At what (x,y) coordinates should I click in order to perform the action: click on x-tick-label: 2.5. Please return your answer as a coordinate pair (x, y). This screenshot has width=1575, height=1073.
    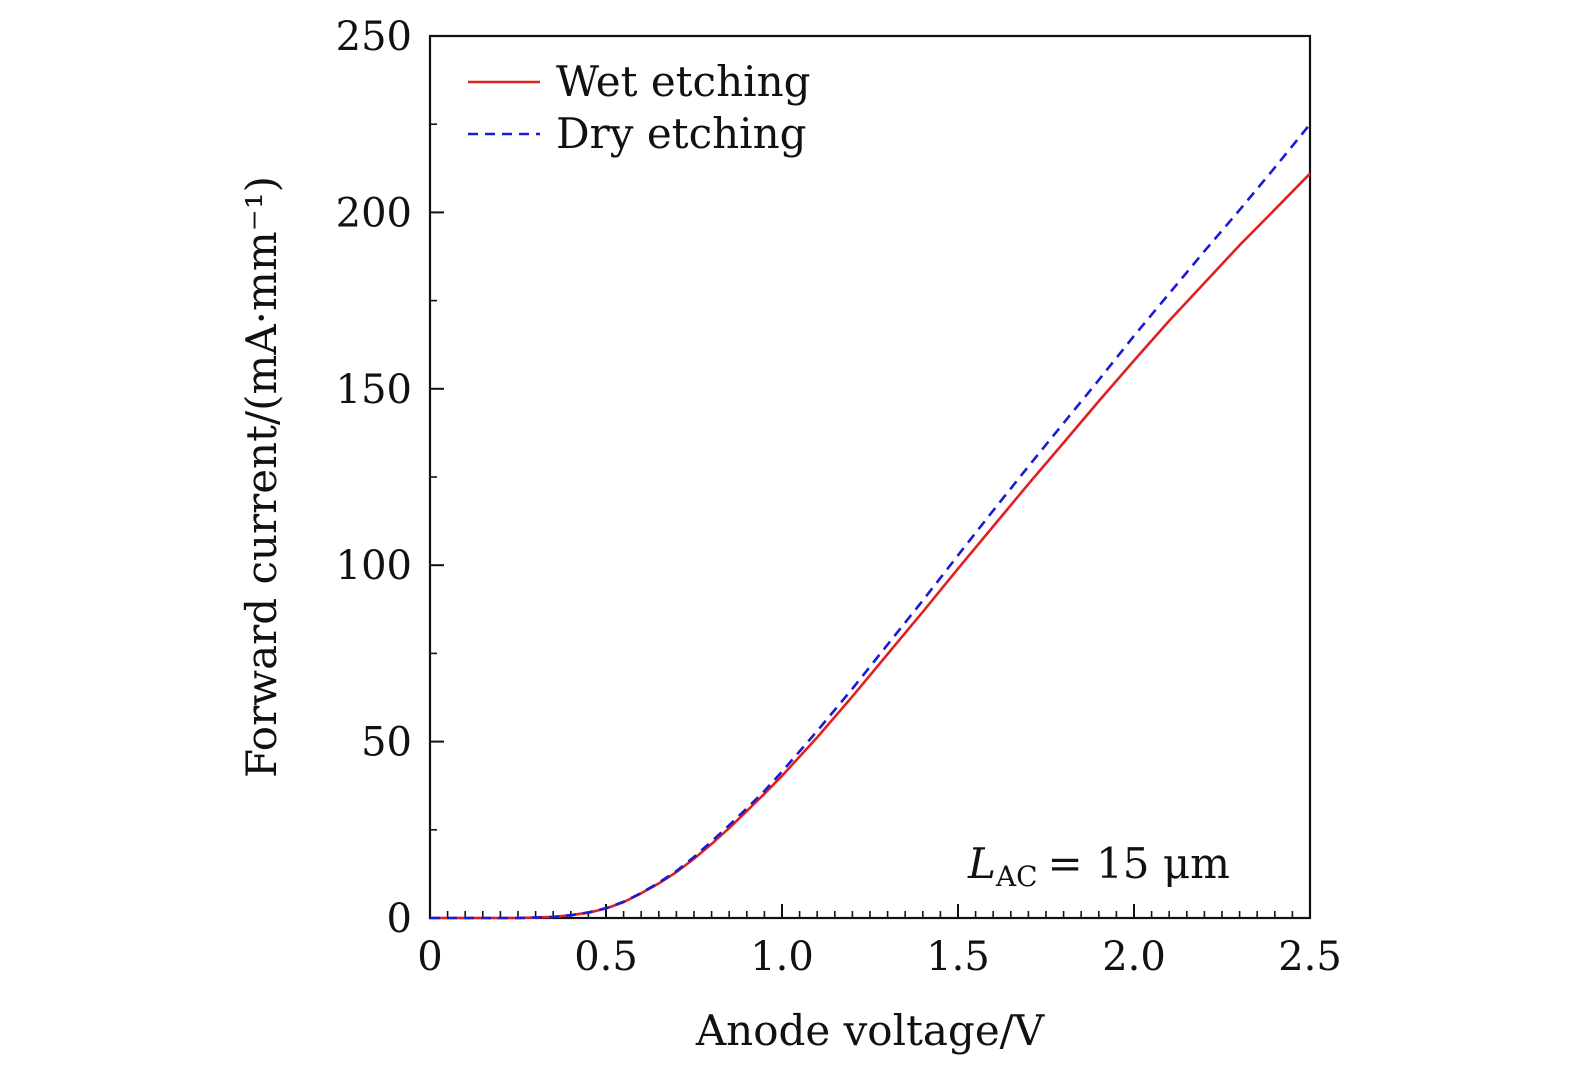
    Looking at the image, I should click on (1310, 957).